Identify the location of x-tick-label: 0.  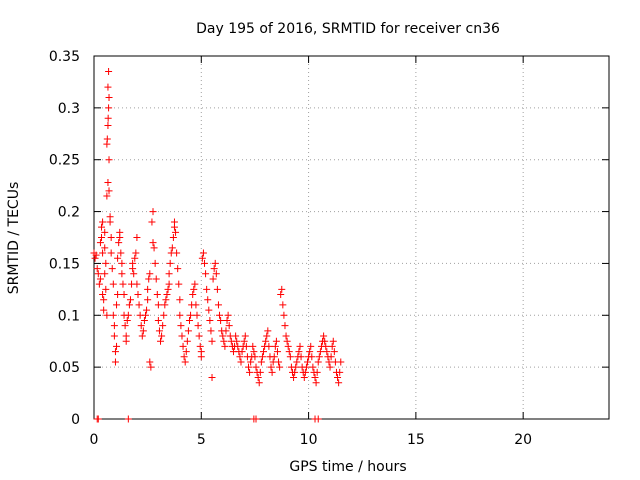
(94, 440).